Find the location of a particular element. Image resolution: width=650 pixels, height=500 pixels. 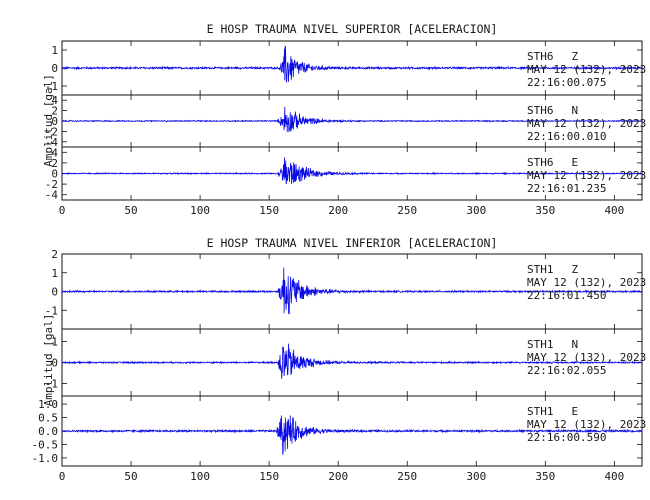

y-tick-label: -0.5 is located at coordinates (45, 444).